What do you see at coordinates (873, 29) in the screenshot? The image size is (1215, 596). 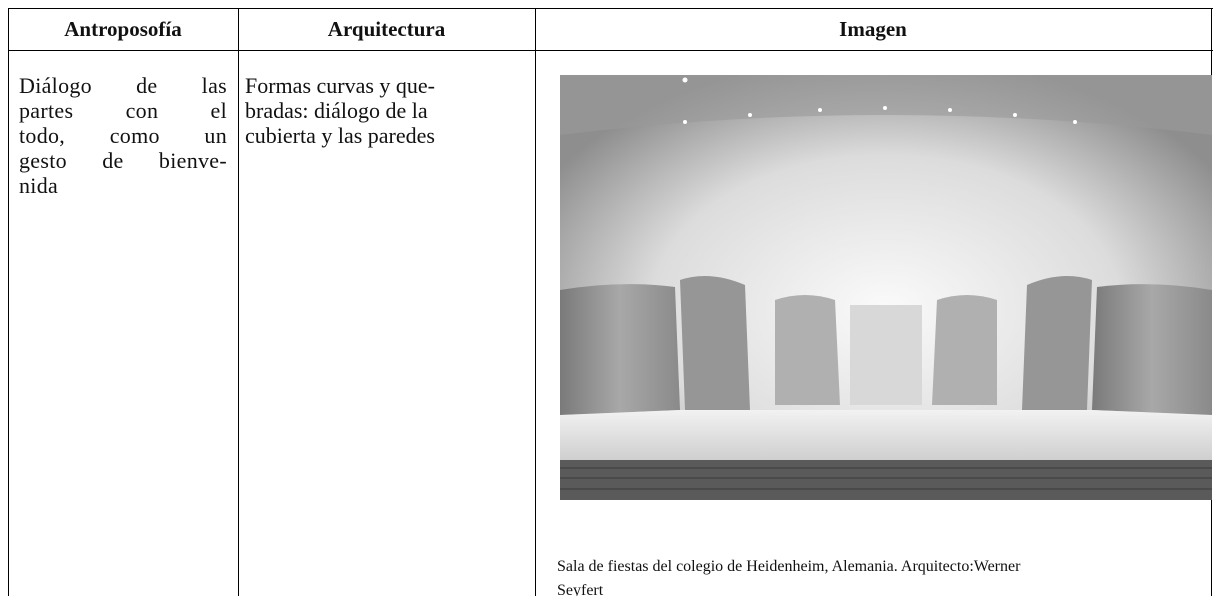 I see `column-header: Imagen` at bounding box center [873, 29].